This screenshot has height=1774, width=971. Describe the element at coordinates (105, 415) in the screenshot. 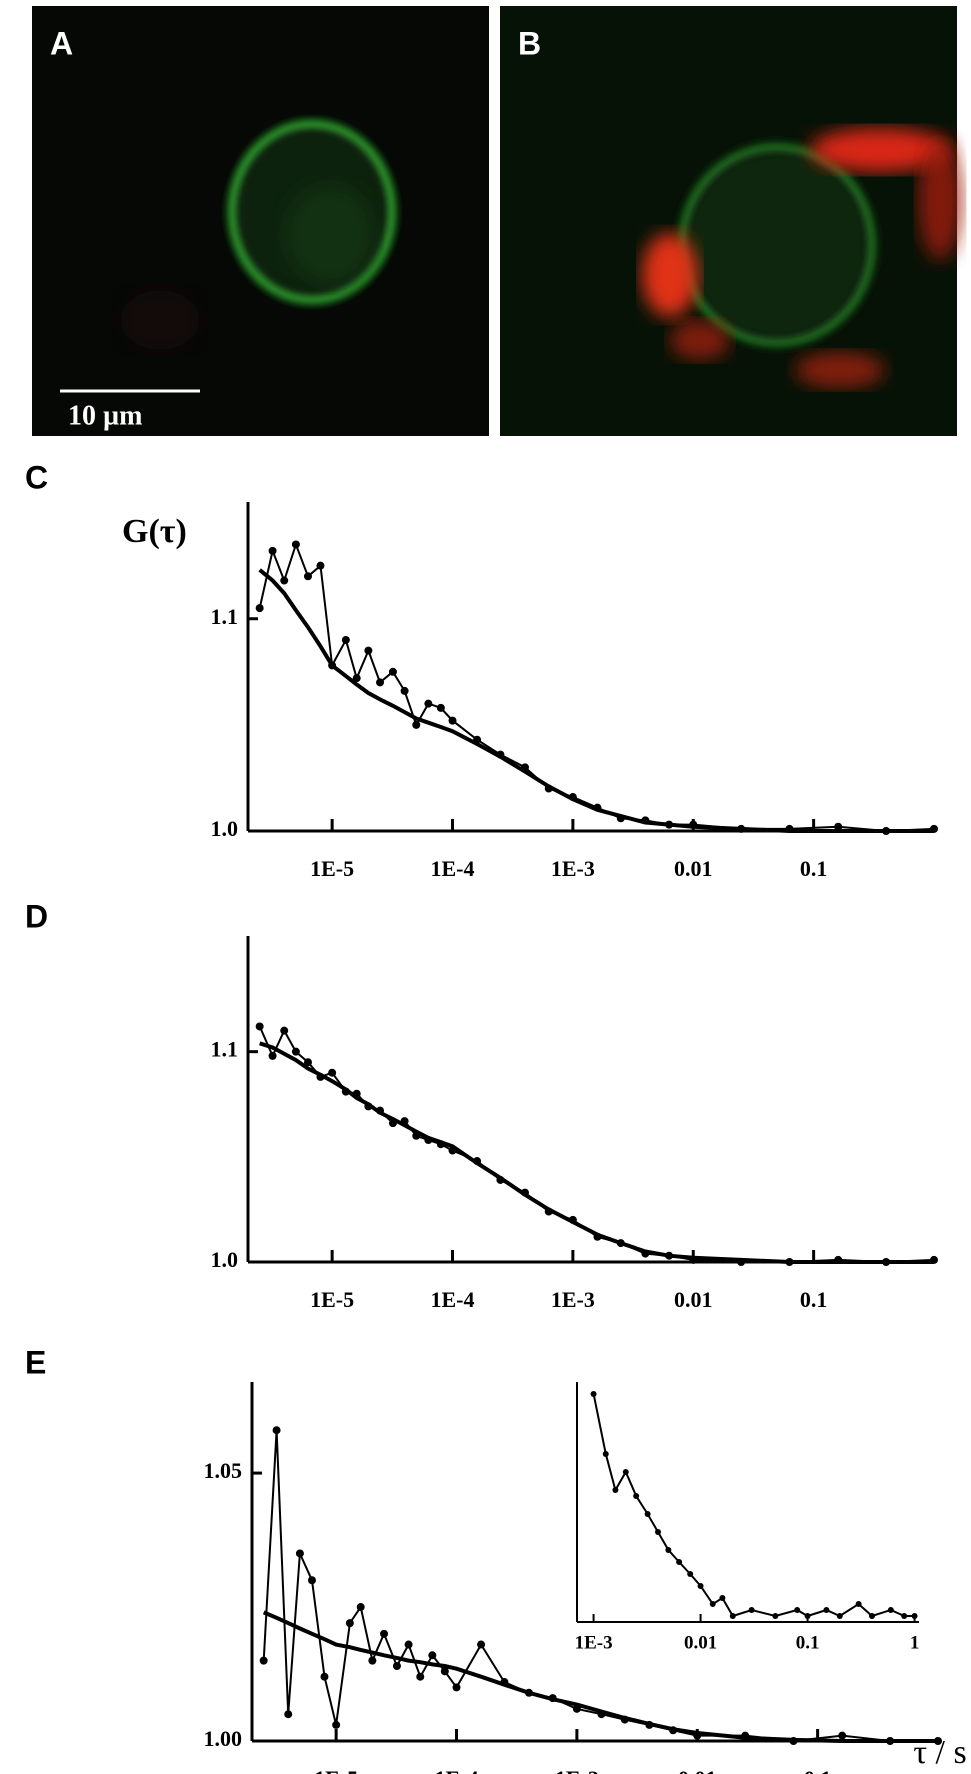

I see `scale-bar-label: 10 µm` at that location.